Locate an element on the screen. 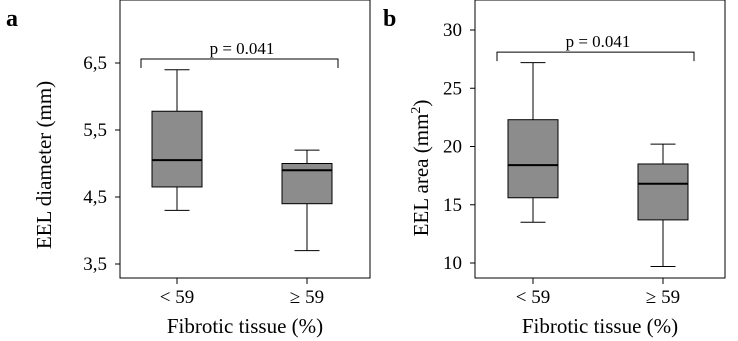 This screenshot has width=738, height=341. panel-a-x-ticks: < 59 ≥ 59 is located at coordinates (242, 293).